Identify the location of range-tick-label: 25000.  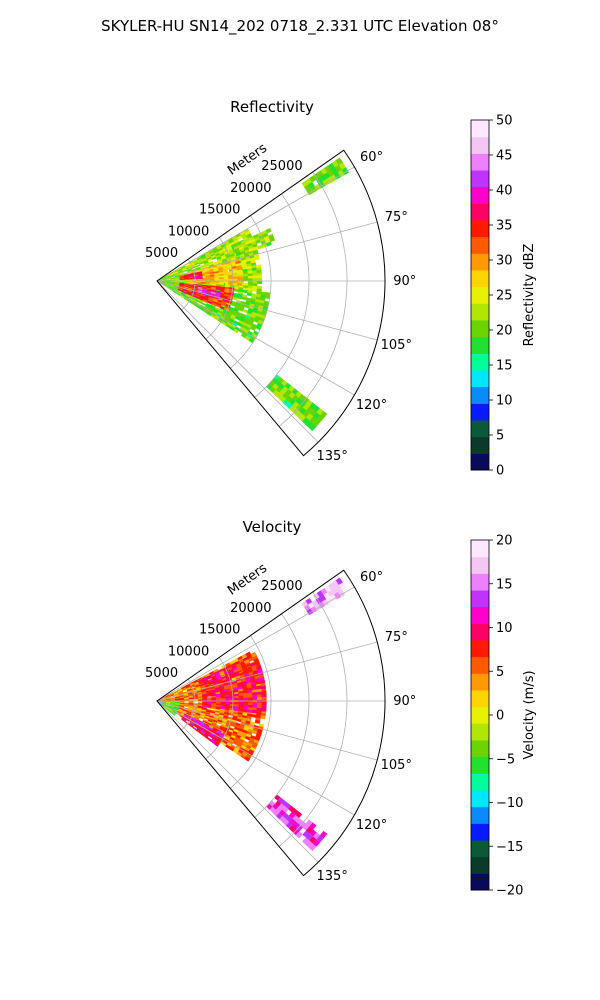
(281, 166).